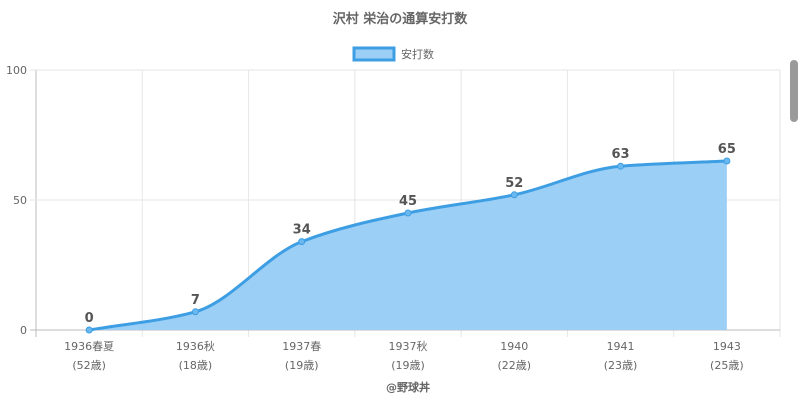  I want to click on data-label: 45, so click(408, 201).